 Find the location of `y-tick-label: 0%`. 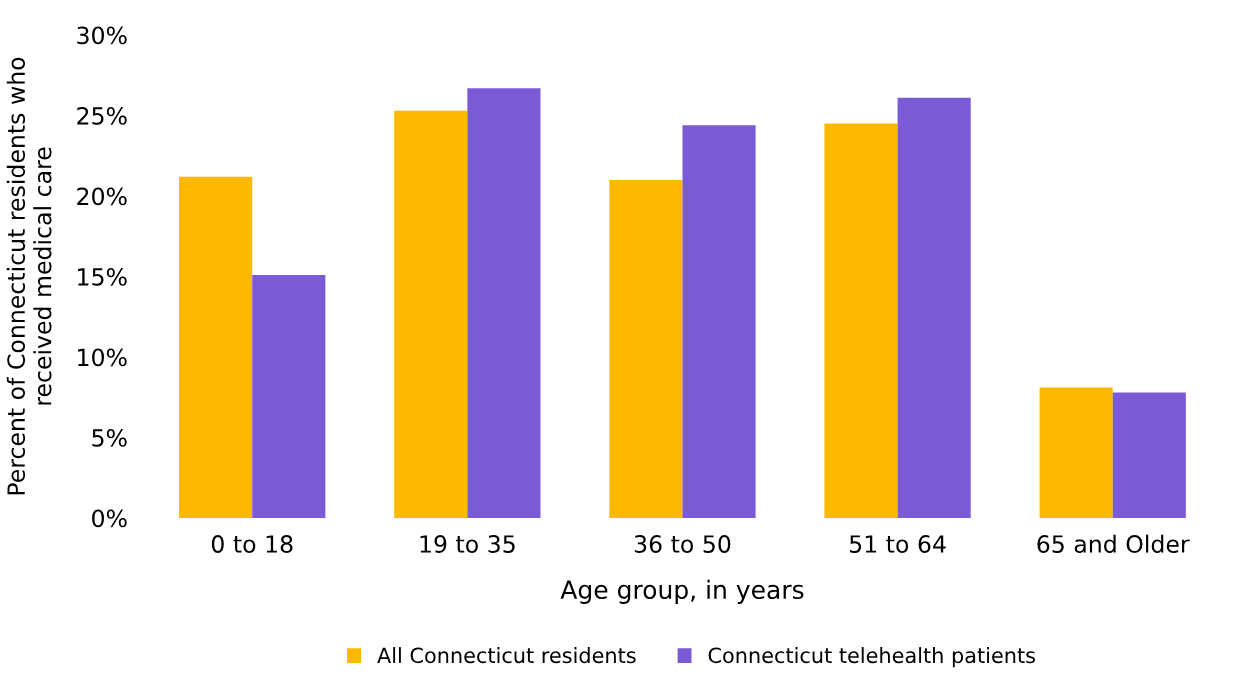

y-tick-label: 0% is located at coordinates (109, 518).